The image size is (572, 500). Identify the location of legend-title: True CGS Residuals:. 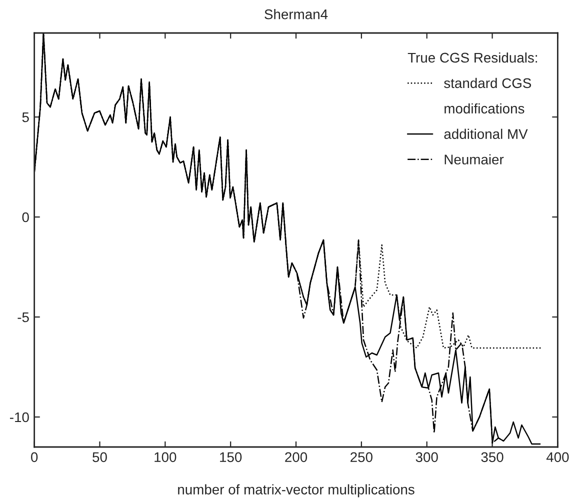
(472, 57).